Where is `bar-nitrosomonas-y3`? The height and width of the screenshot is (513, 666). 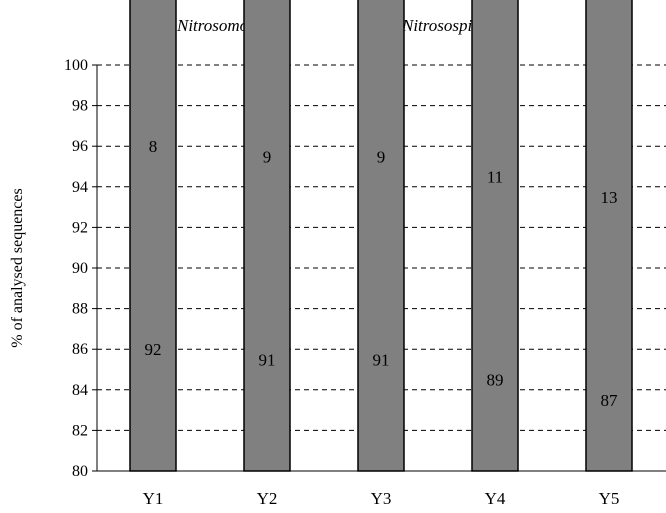
bar-nitrosomonas-y3 is located at coordinates (381, 236).